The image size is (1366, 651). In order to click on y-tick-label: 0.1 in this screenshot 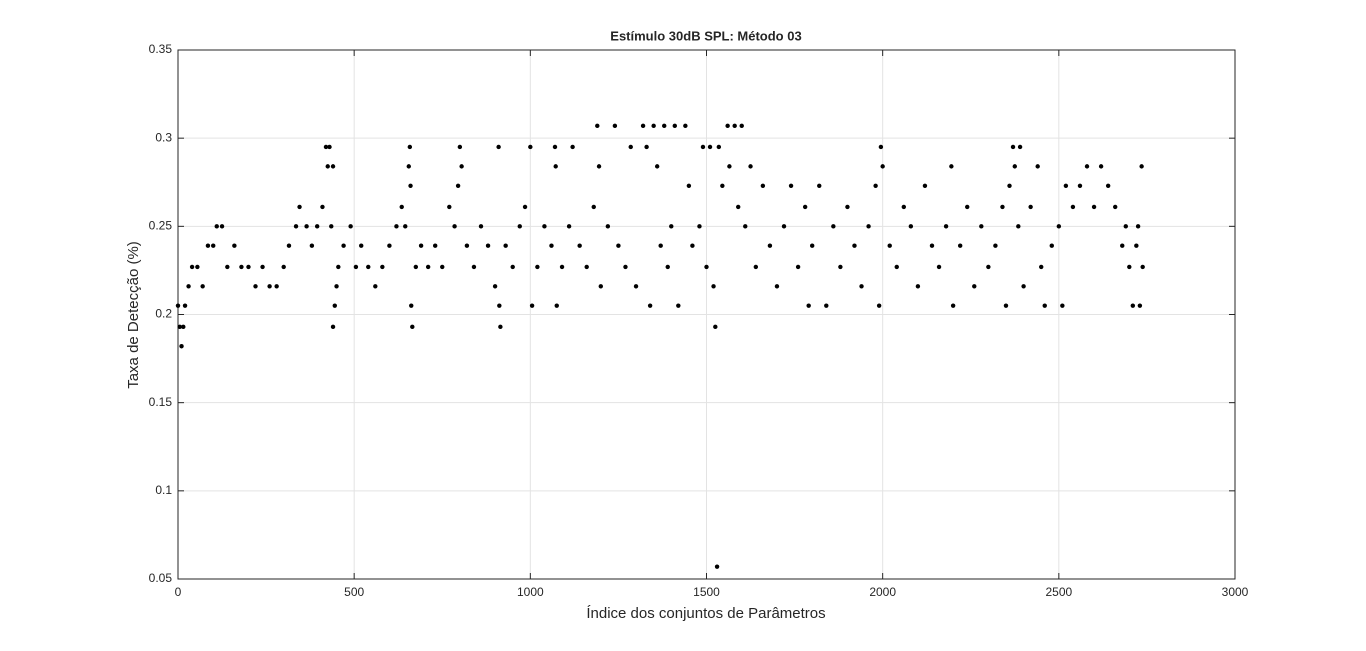, I will do `click(163, 490)`.